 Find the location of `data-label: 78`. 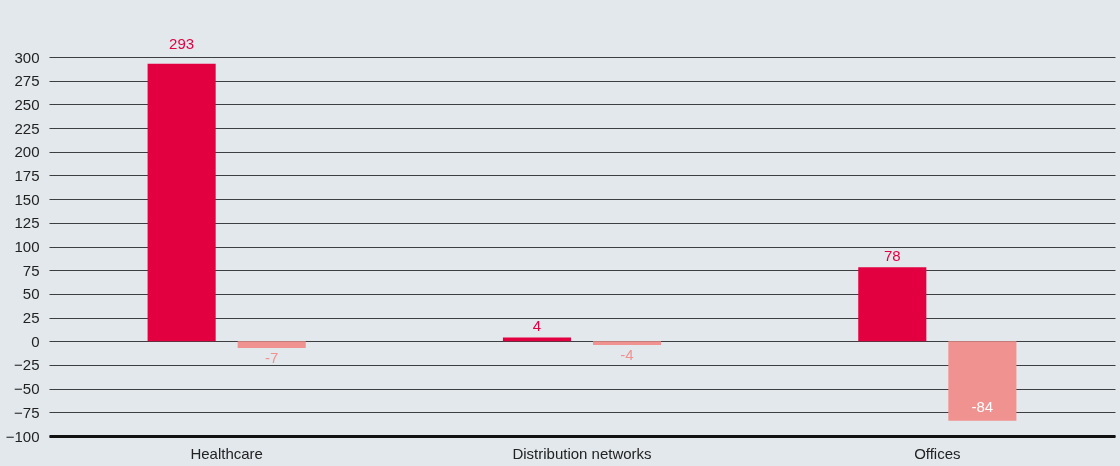

data-label: 78 is located at coordinates (892, 256).